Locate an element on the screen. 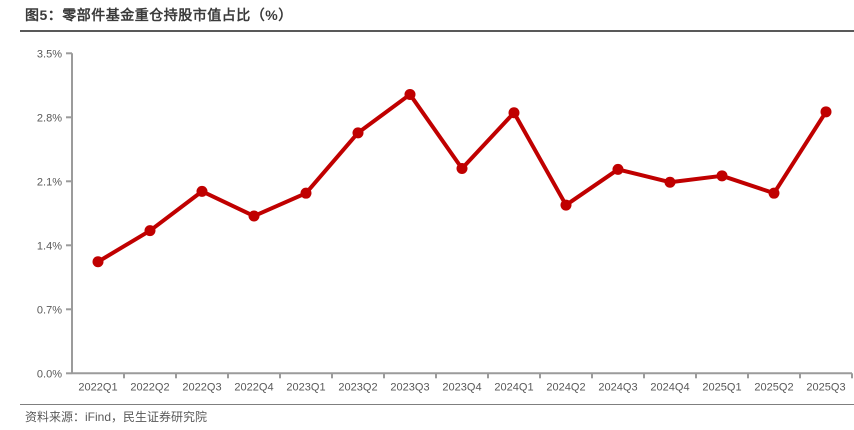 The height and width of the screenshot is (430, 854). title-divider is located at coordinates (437, 31).